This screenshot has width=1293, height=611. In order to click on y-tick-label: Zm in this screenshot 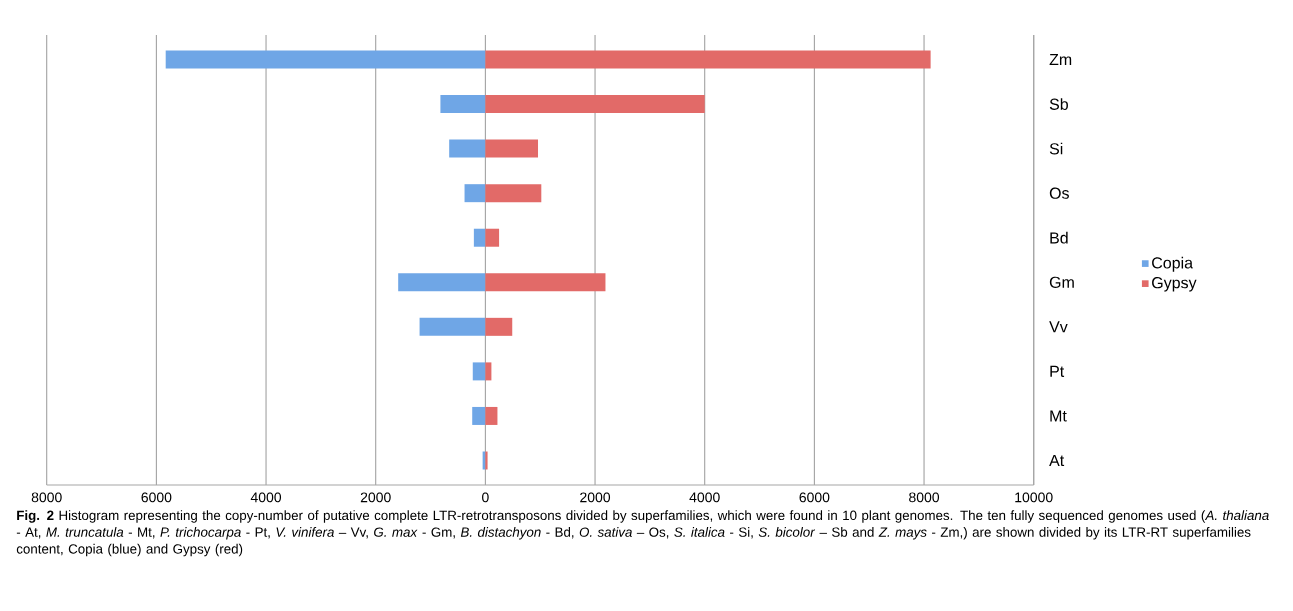, I will do `click(1060, 60)`.